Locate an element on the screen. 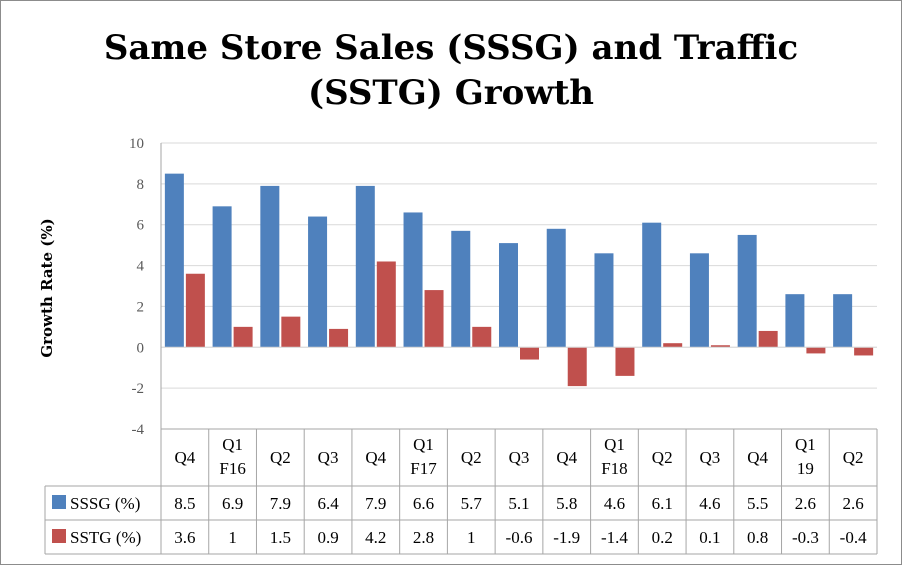  y-tick-label: 8 is located at coordinates (141, 185).